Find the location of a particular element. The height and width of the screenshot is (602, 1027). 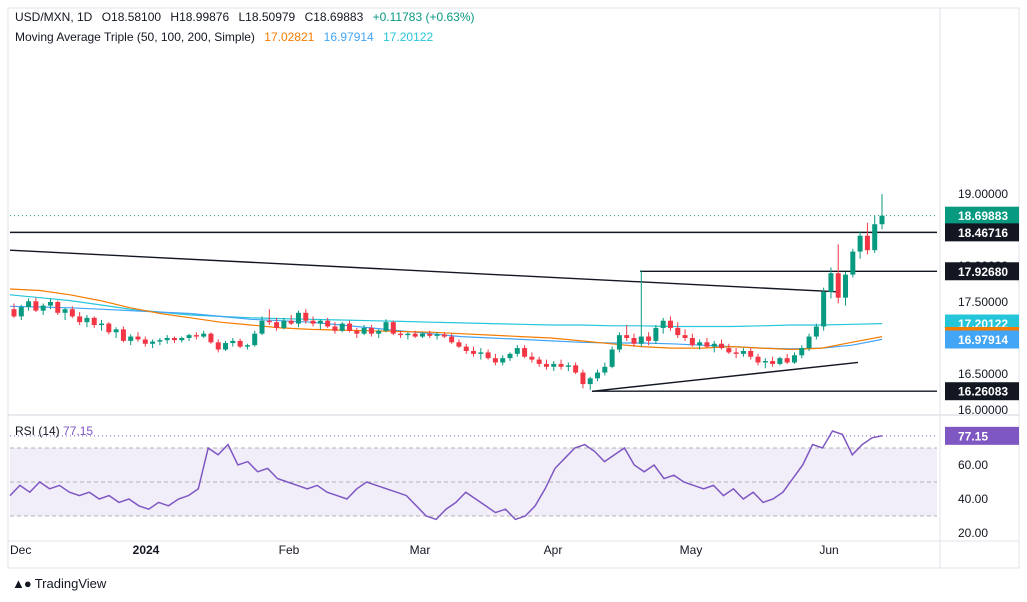

rsi-line is located at coordinates (446, 475).